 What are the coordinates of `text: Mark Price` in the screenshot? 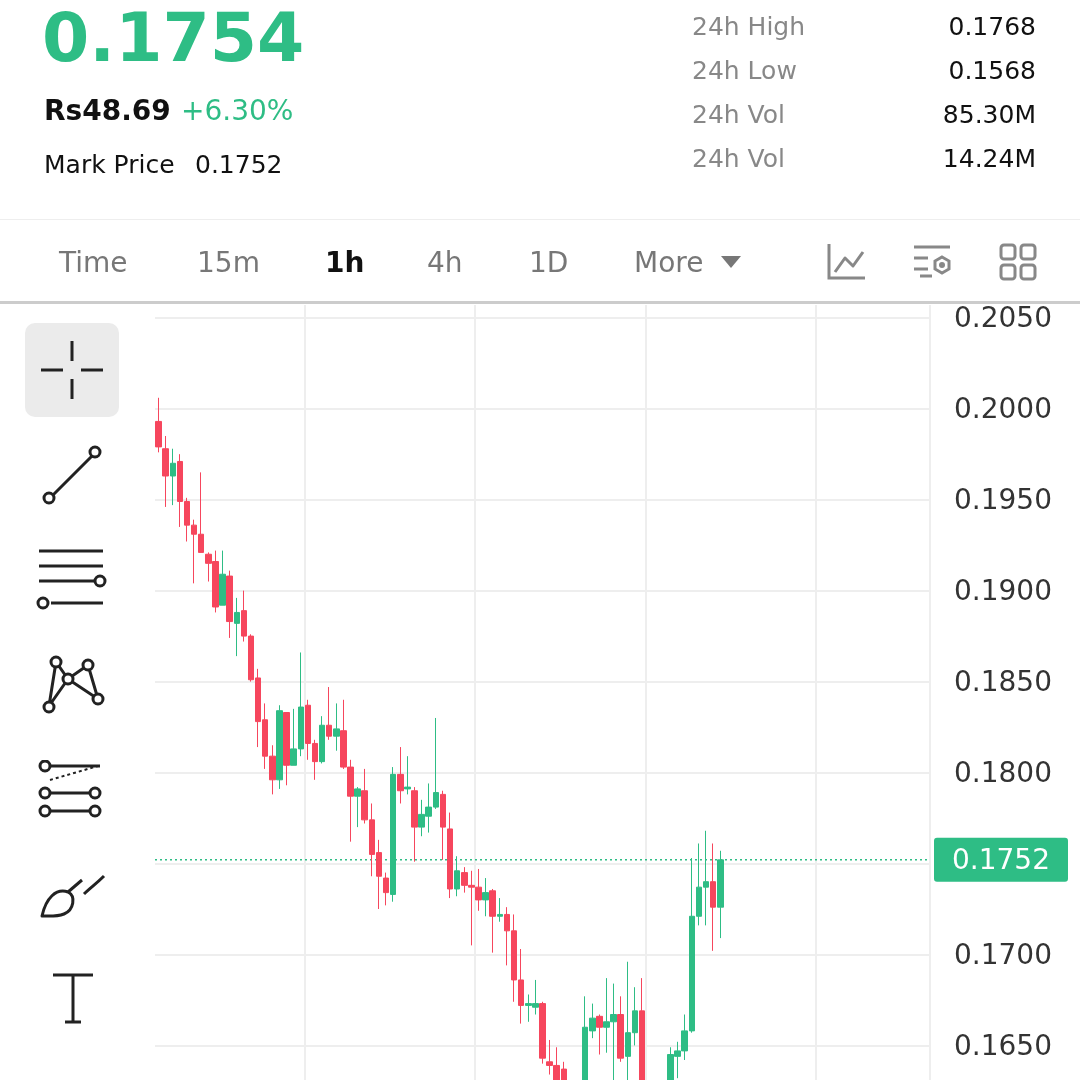 It's located at (109, 164).